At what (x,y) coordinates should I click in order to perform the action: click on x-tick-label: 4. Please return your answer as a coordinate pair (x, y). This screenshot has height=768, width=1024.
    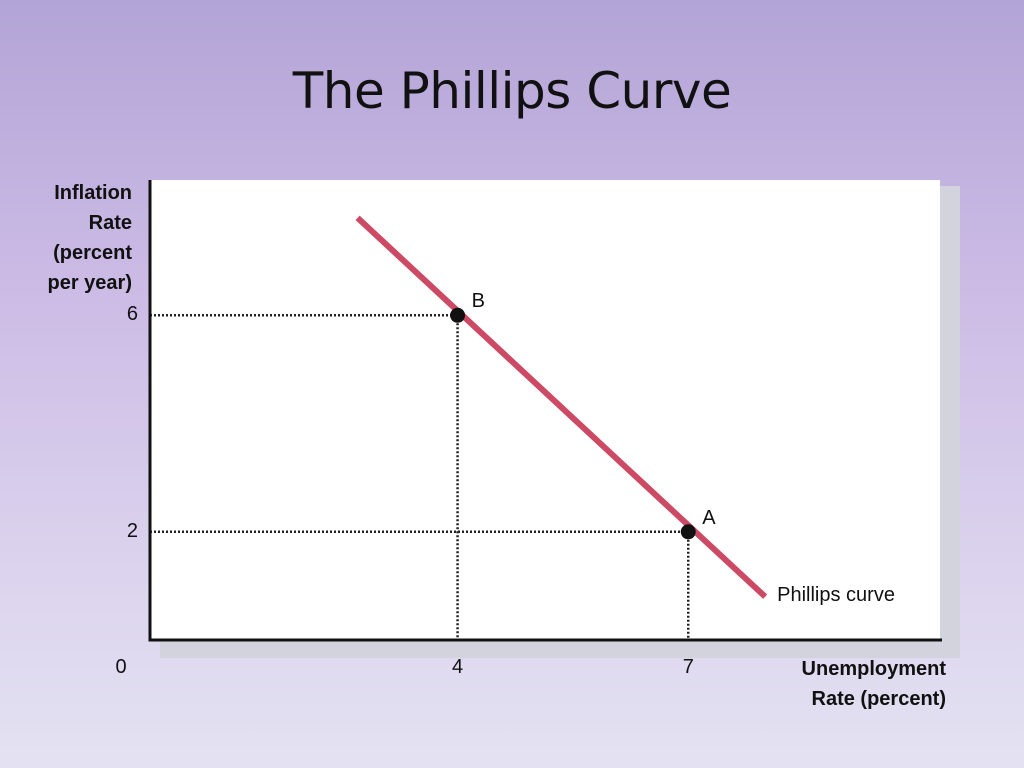
    Looking at the image, I should click on (458, 667).